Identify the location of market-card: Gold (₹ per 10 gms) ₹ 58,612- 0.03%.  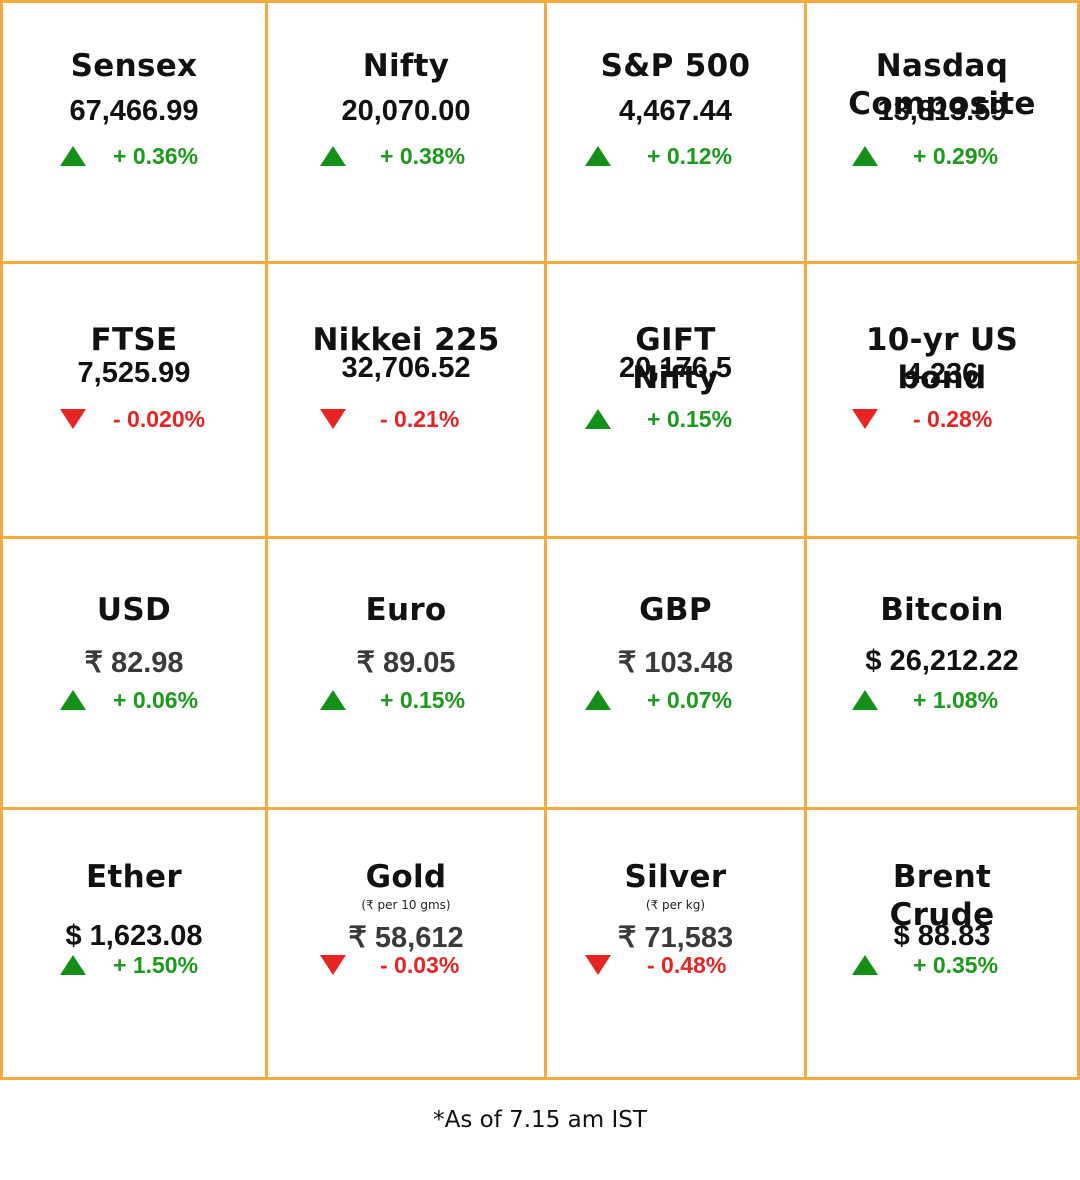
(407, 943).